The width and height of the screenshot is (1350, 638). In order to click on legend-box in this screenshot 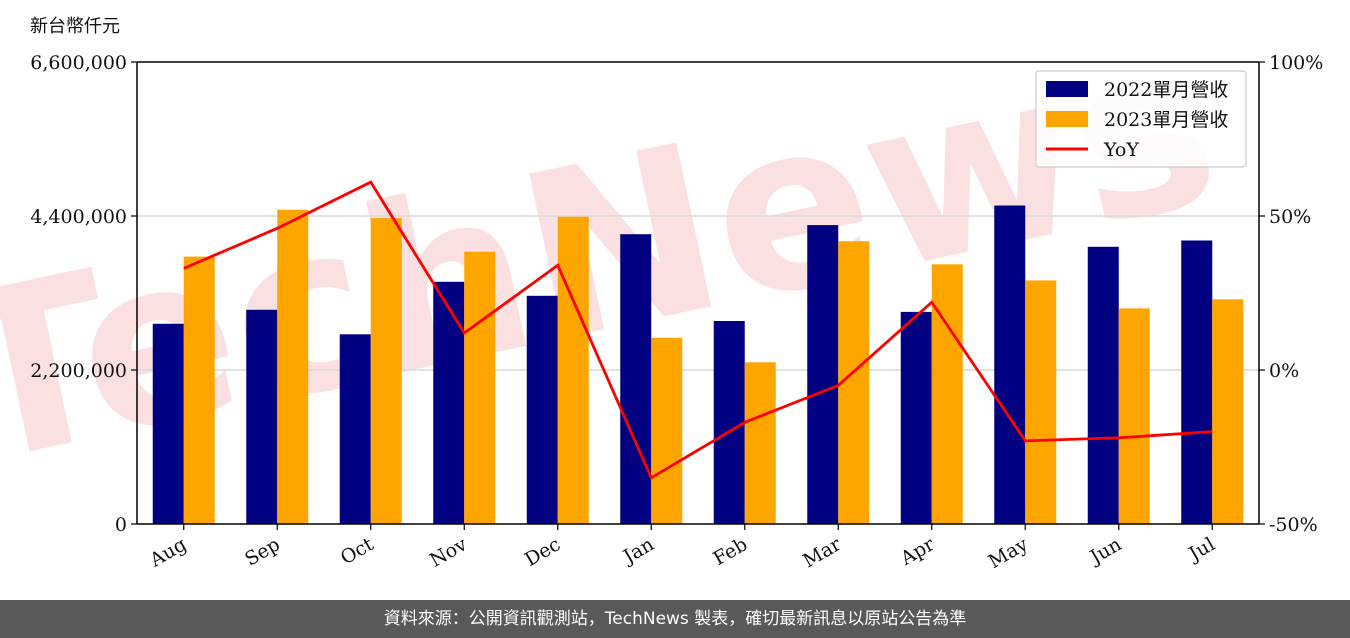, I will do `click(1141, 119)`.